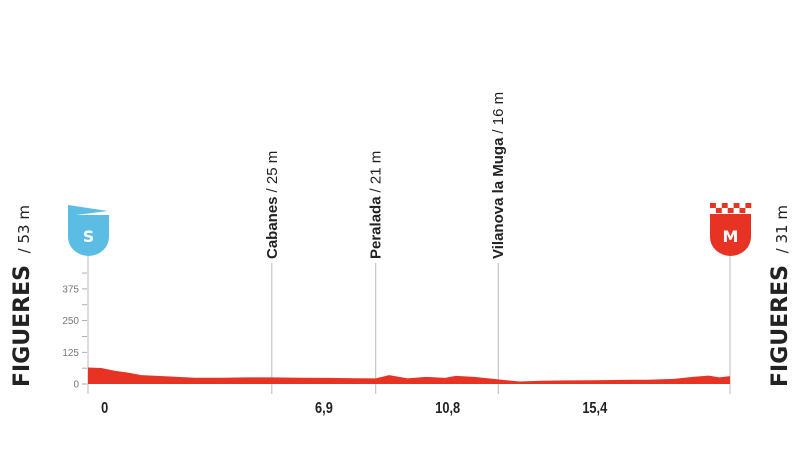 This screenshot has width=800, height=453. I want to click on y-tick-label: 250, so click(70, 321).